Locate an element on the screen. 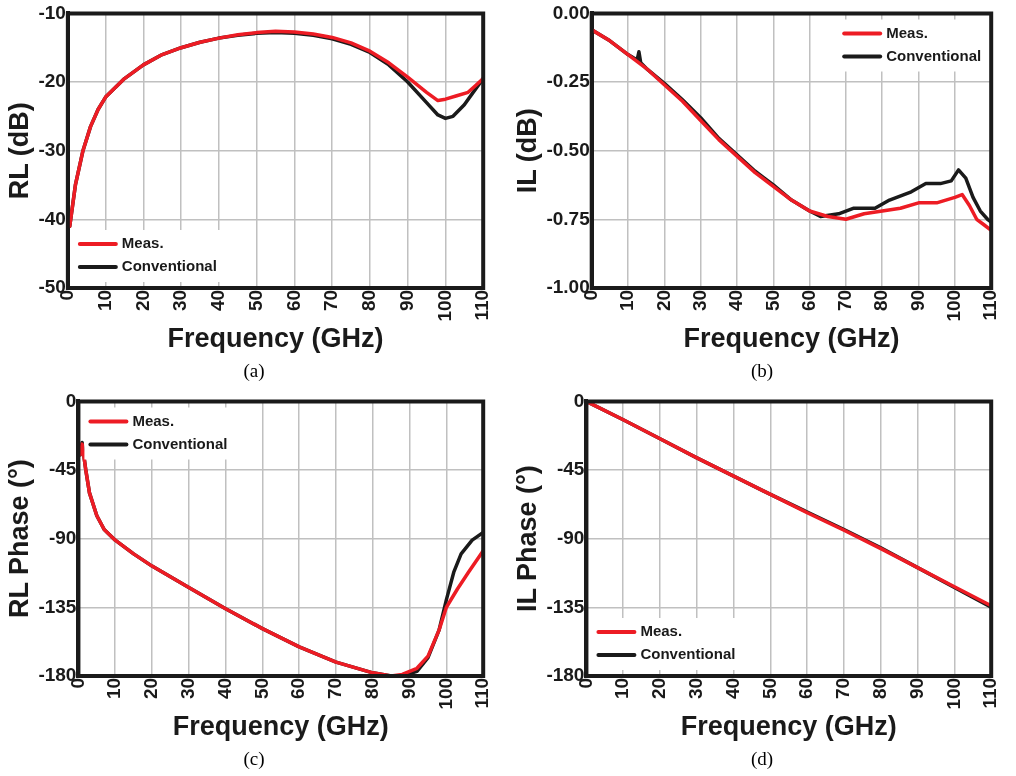  text: (d) is located at coordinates (762, 759).